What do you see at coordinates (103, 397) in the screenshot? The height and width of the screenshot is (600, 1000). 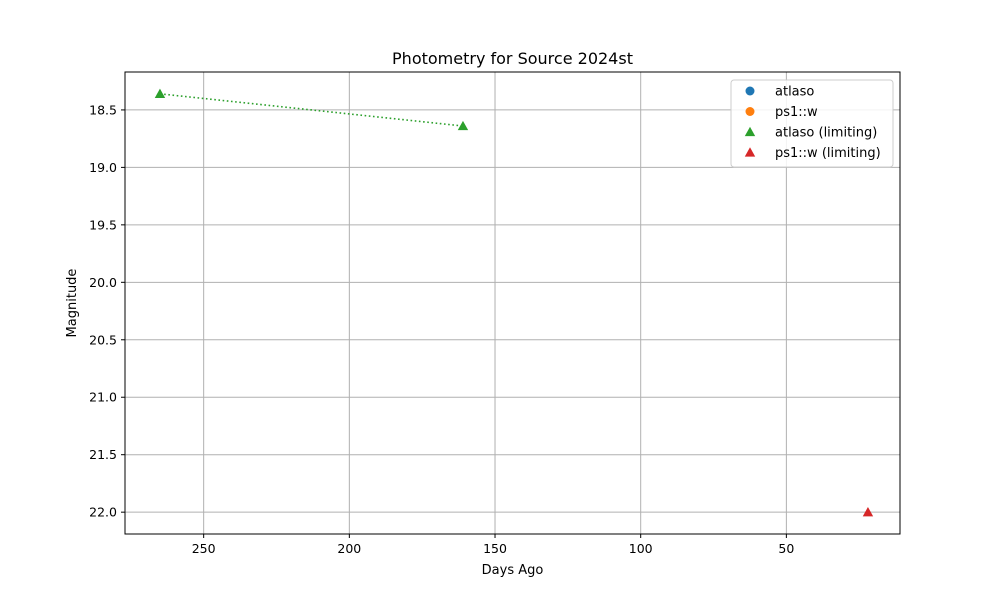 I see `y-tick-label: 21.0` at bounding box center [103, 397].